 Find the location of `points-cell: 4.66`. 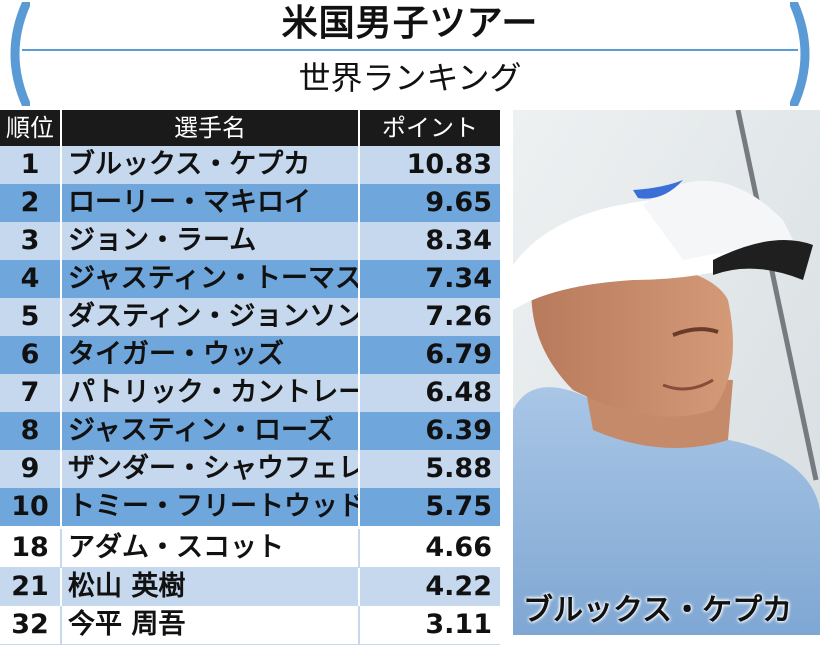

points-cell: 4.66 is located at coordinates (458, 547).